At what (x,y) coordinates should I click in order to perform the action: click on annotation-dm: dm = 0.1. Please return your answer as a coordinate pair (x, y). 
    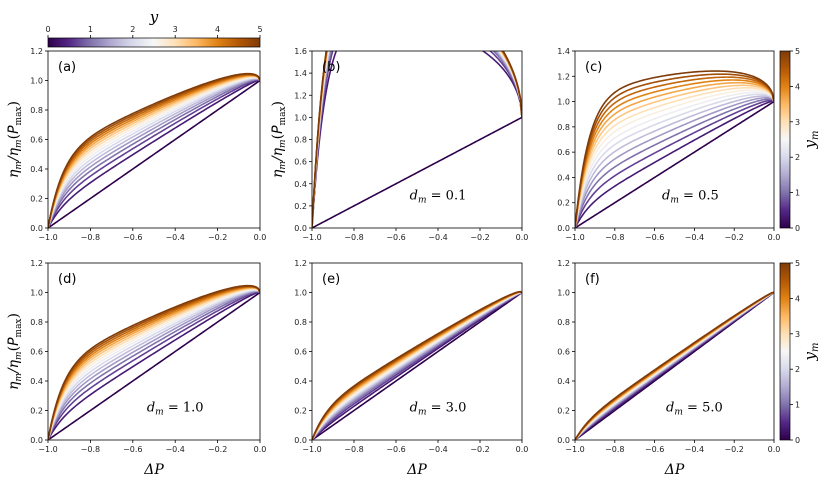
    Looking at the image, I should click on (438, 197).